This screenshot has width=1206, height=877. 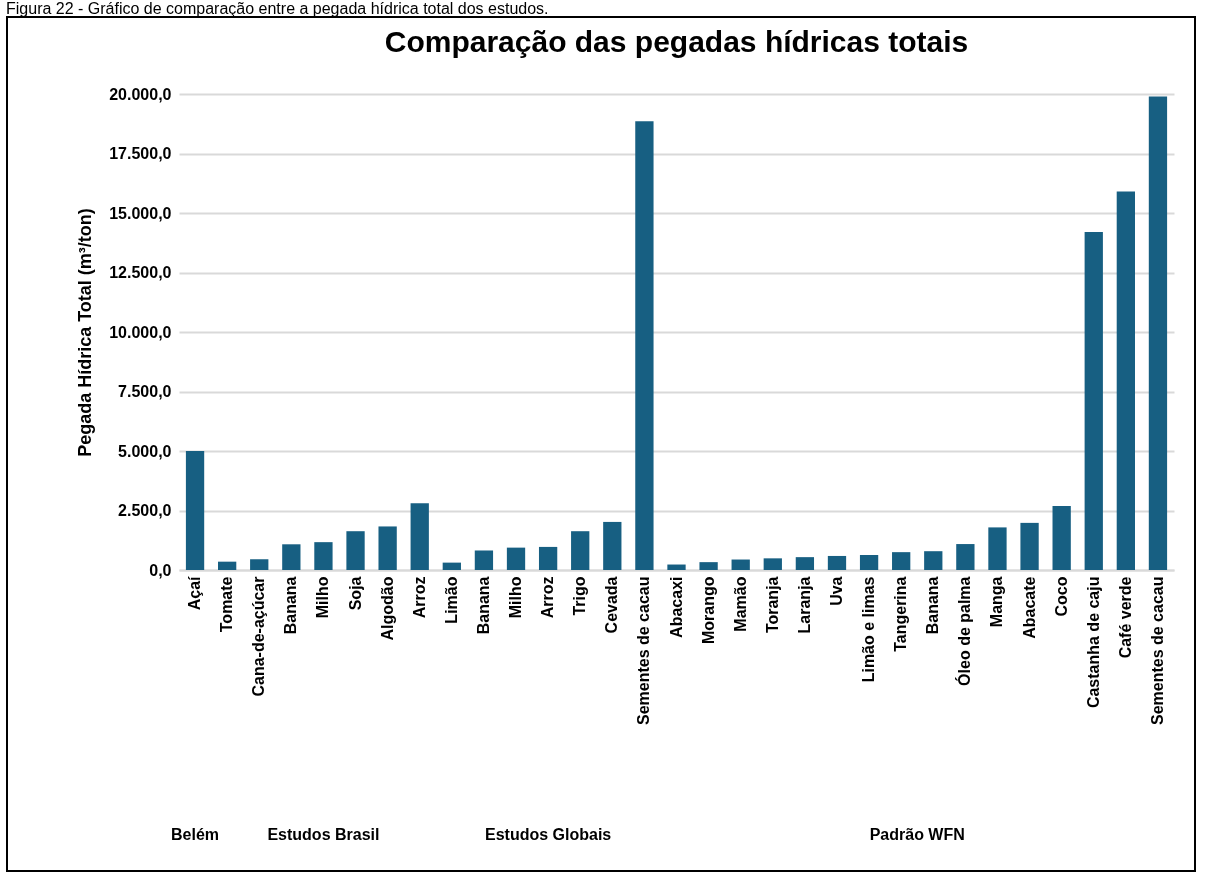 I want to click on x-tick-label: Abacaxi, so click(x=676, y=607).